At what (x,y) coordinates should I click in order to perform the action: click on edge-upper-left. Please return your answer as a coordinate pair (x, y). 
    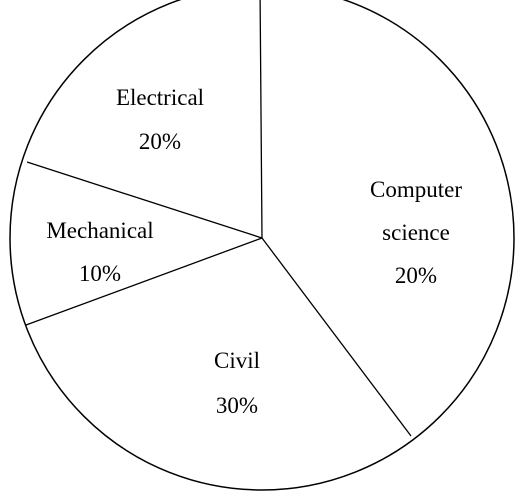
    Looking at the image, I should click on (144, 200).